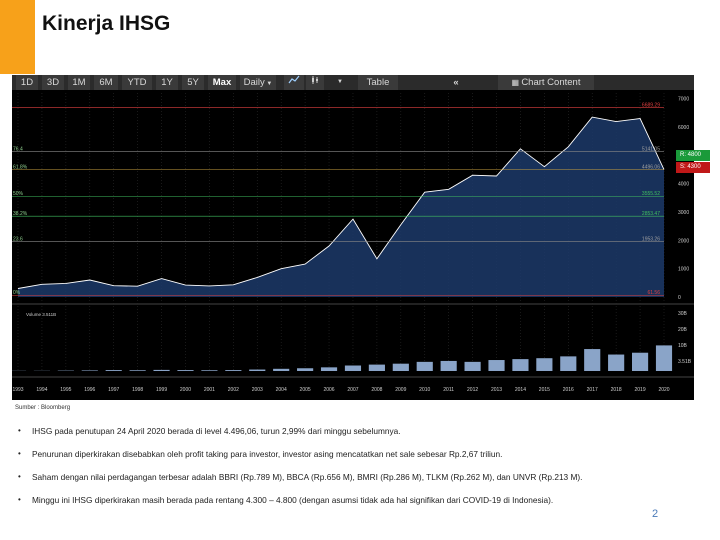 The width and height of the screenshot is (720, 540). I want to click on x-tick-label: 1995, so click(65, 390).